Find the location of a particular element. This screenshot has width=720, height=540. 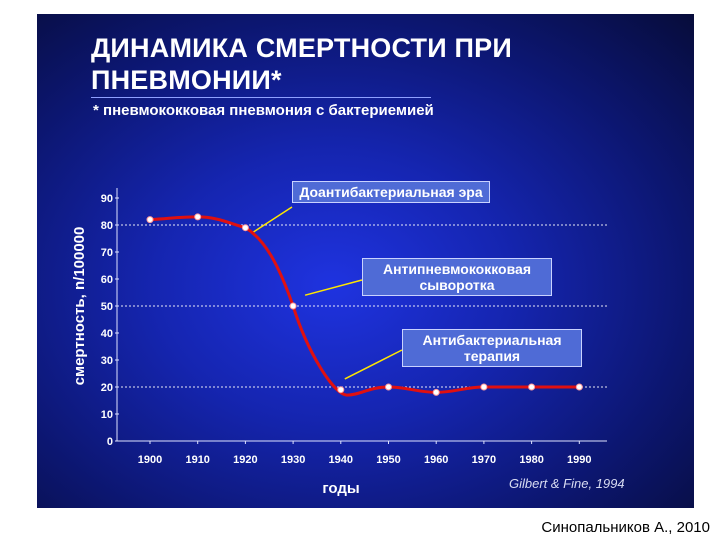

y-tick-label: 50 is located at coordinates (107, 307).